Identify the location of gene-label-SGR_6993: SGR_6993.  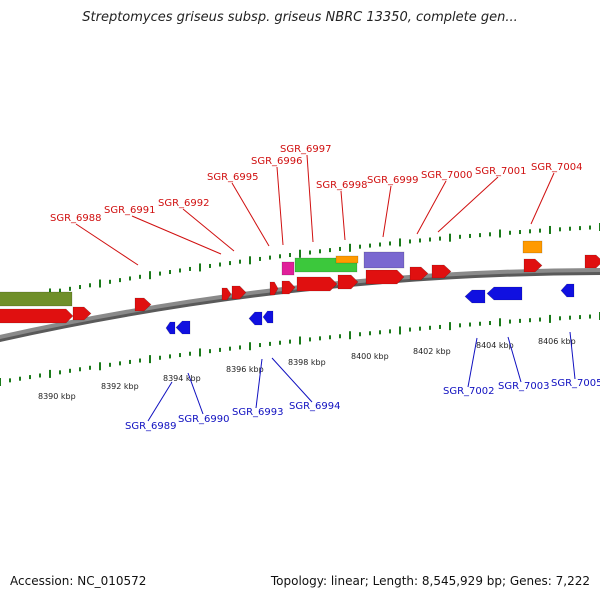
(258, 412).